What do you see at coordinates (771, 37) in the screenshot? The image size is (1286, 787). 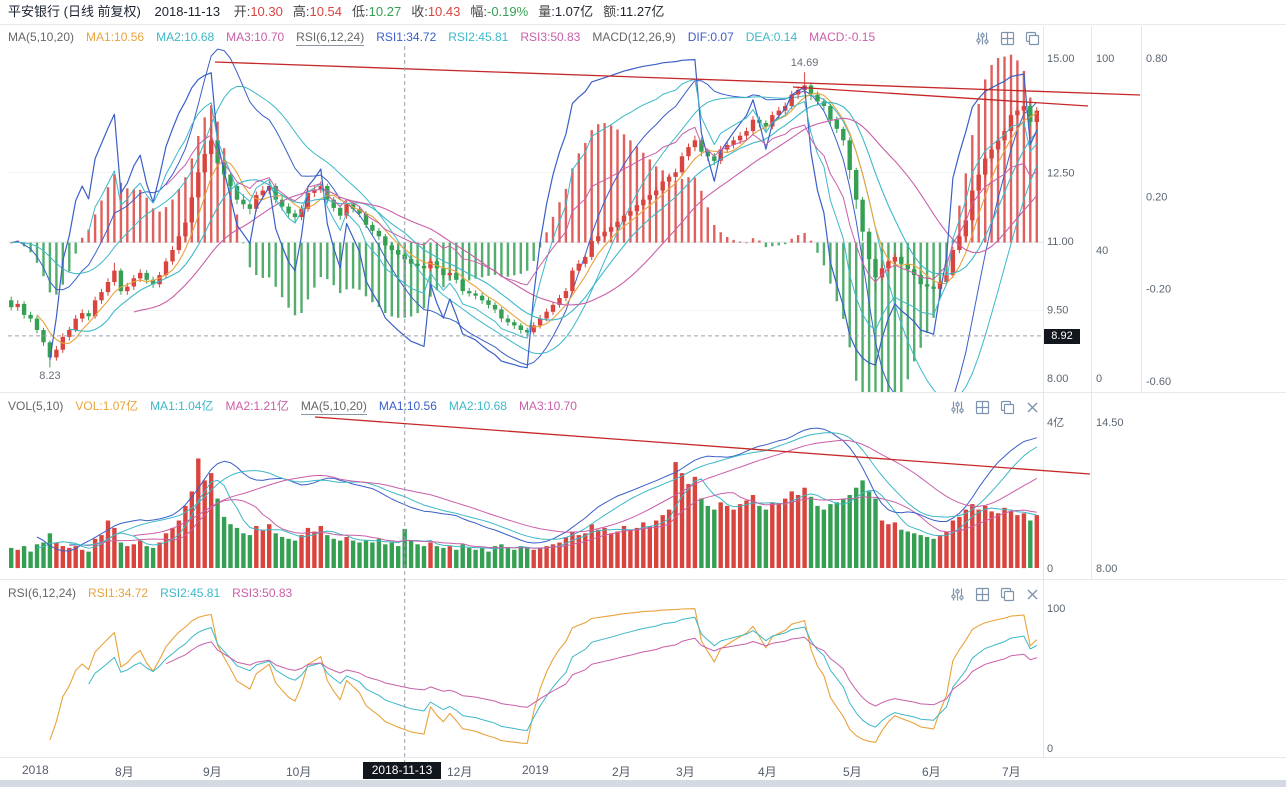 I see `legend-item: DEA:0.14` at bounding box center [771, 37].